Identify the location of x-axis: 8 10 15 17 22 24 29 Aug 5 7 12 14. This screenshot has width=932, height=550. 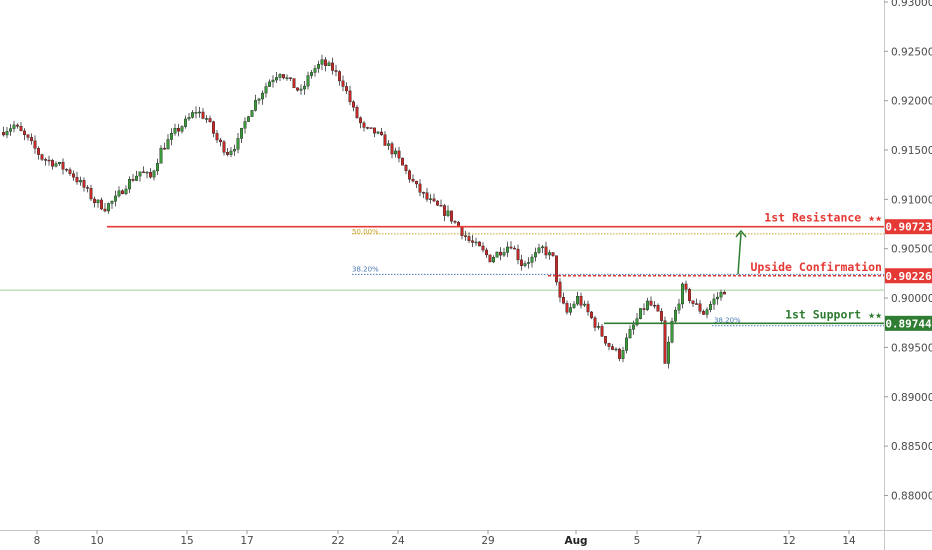
(466, 538).